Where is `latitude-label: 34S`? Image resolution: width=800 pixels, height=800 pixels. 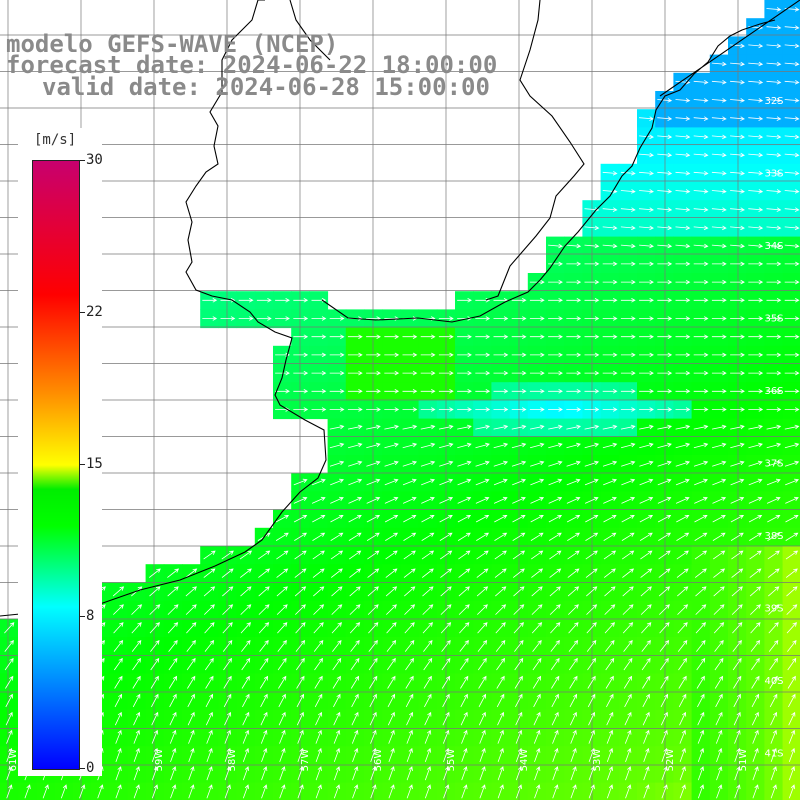 latitude-label: 34S is located at coordinates (773, 246).